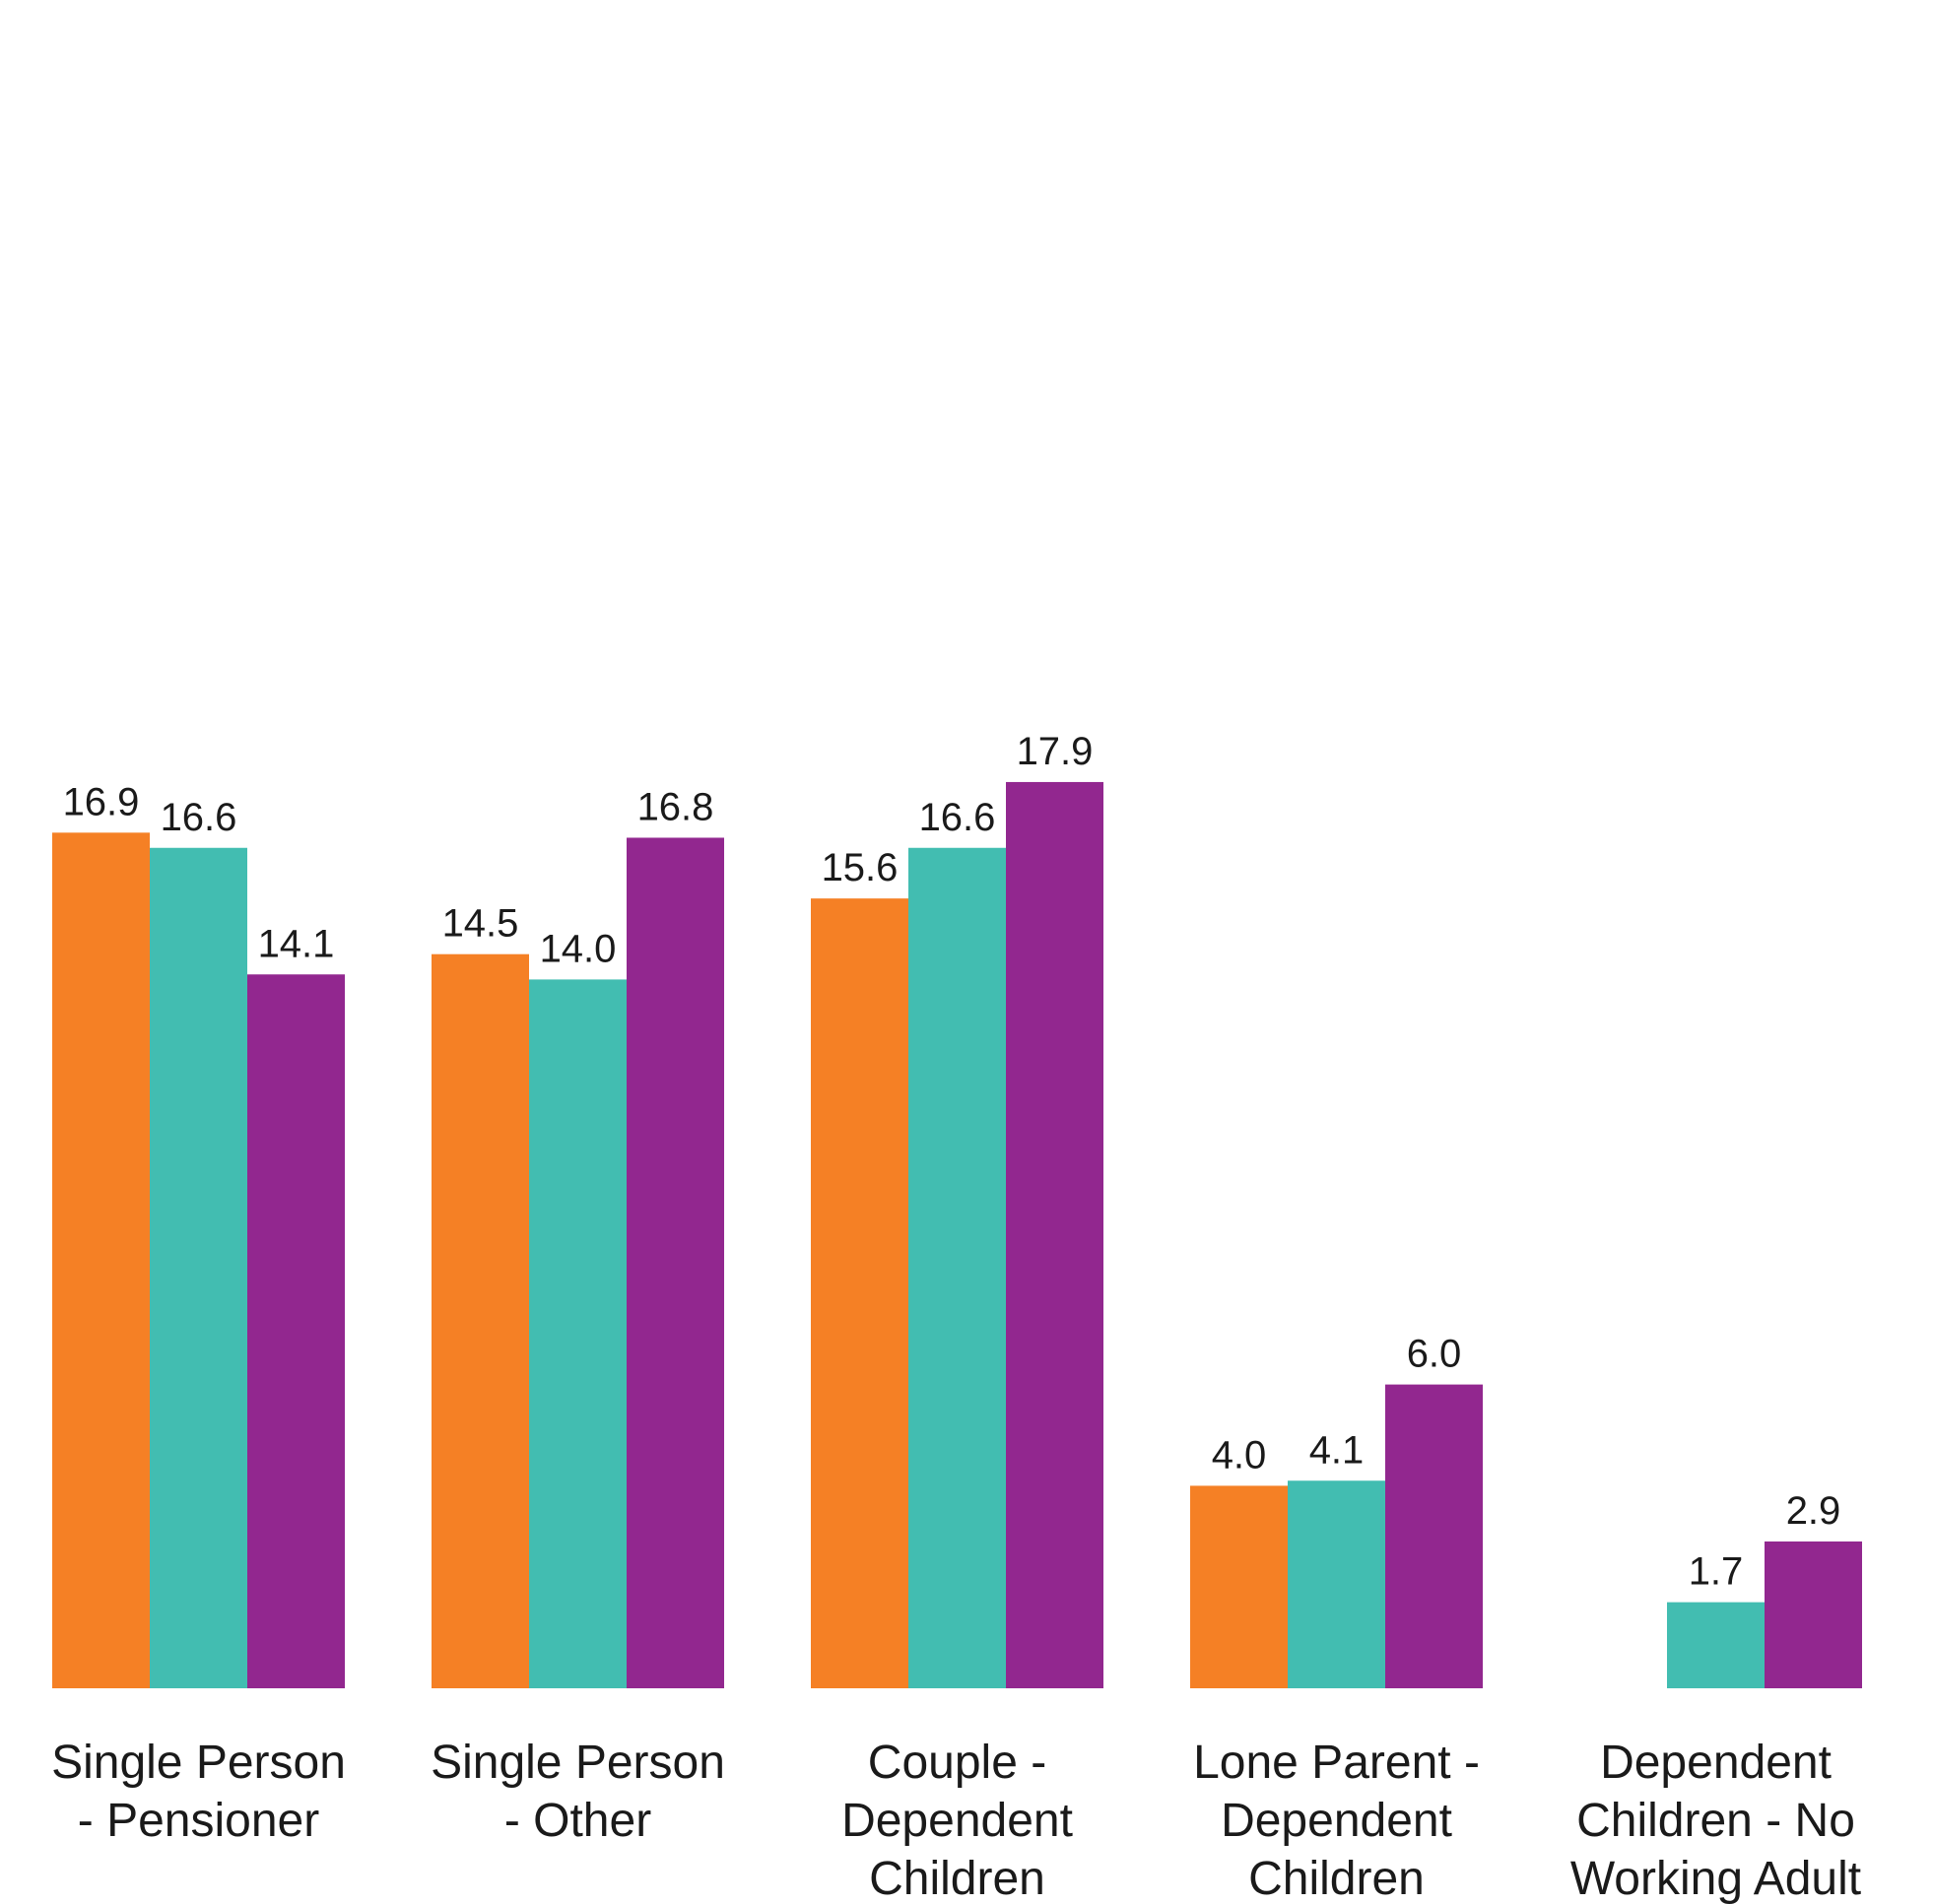 The height and width of the screenshot is (1904, 1933). I want to click on data-label: 16.8, so click(675, 806).